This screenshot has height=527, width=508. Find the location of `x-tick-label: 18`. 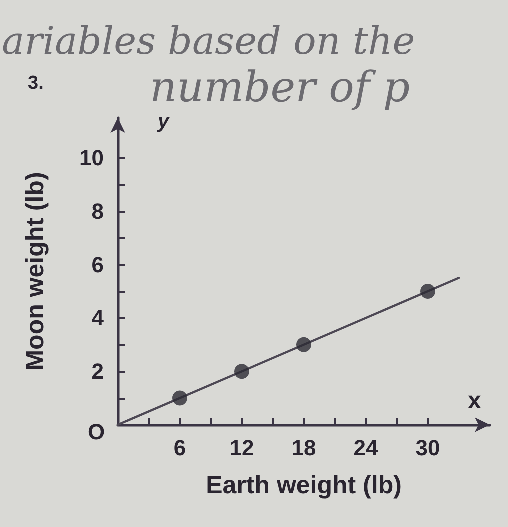

x-tick-label: 18 is located at coordinates (304, 448).